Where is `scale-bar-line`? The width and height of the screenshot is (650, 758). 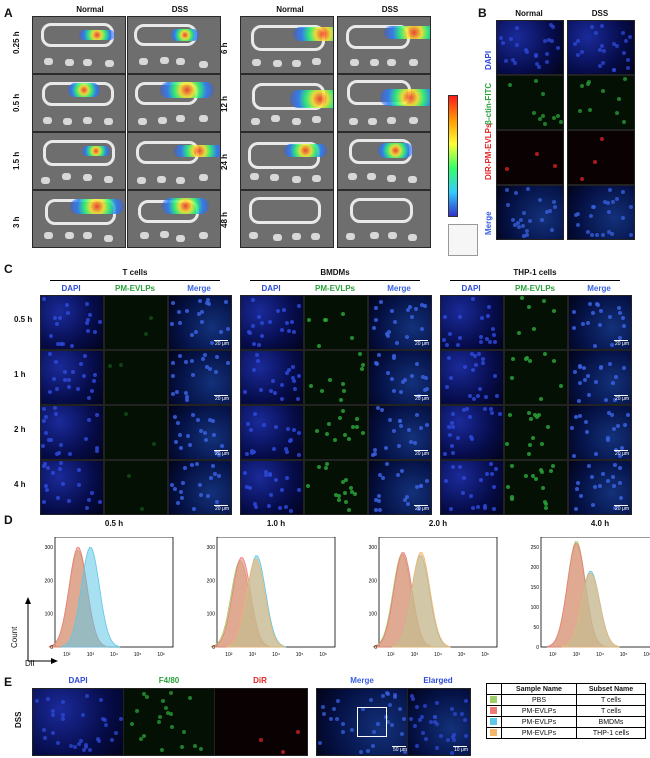
scale-bar-line is located at coordinates (399, 746).